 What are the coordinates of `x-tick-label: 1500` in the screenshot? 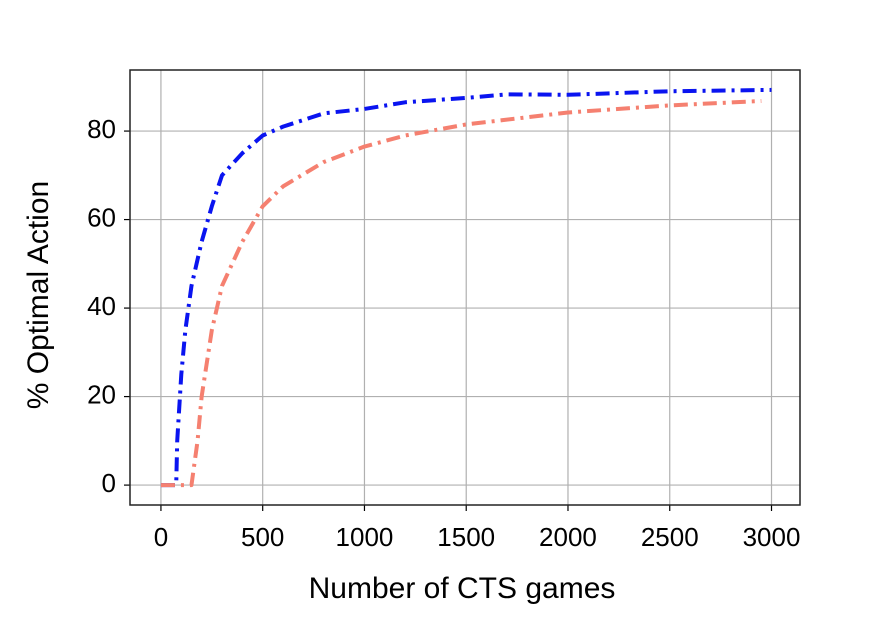 It's located at (466, 537).